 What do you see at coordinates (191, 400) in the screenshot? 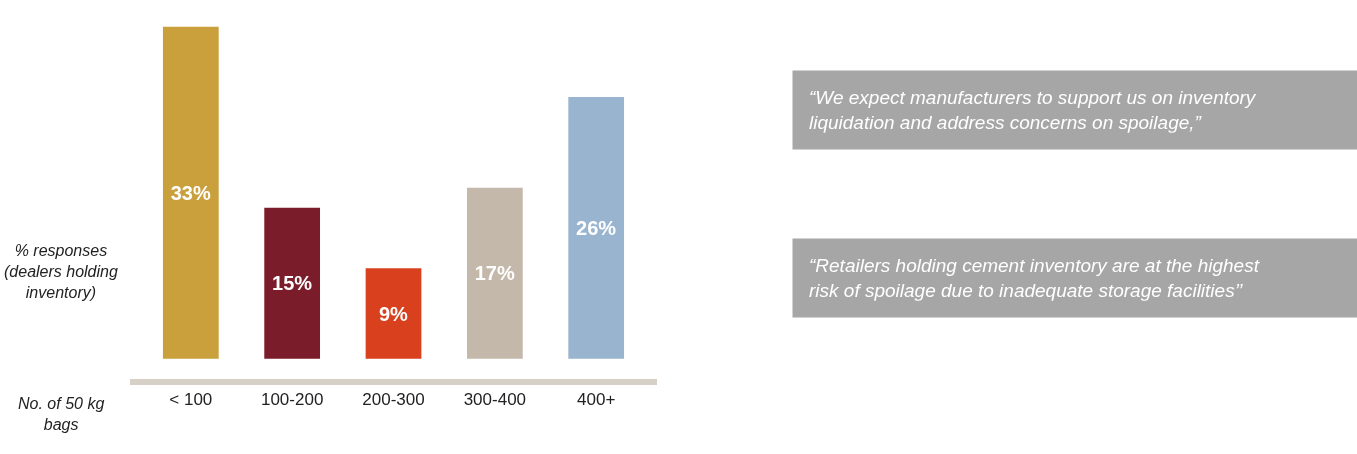
I see `x-tick-label: < 100` at bounding box center [191, 400].